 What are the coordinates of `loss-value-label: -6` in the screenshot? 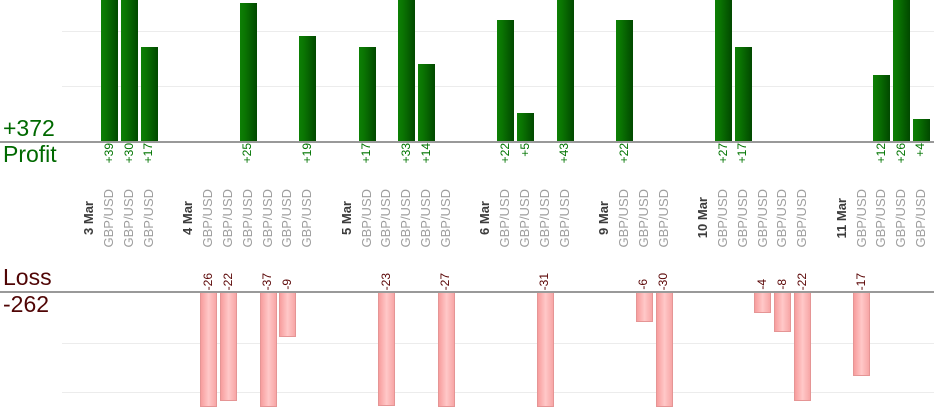 It's located at (643, 284).